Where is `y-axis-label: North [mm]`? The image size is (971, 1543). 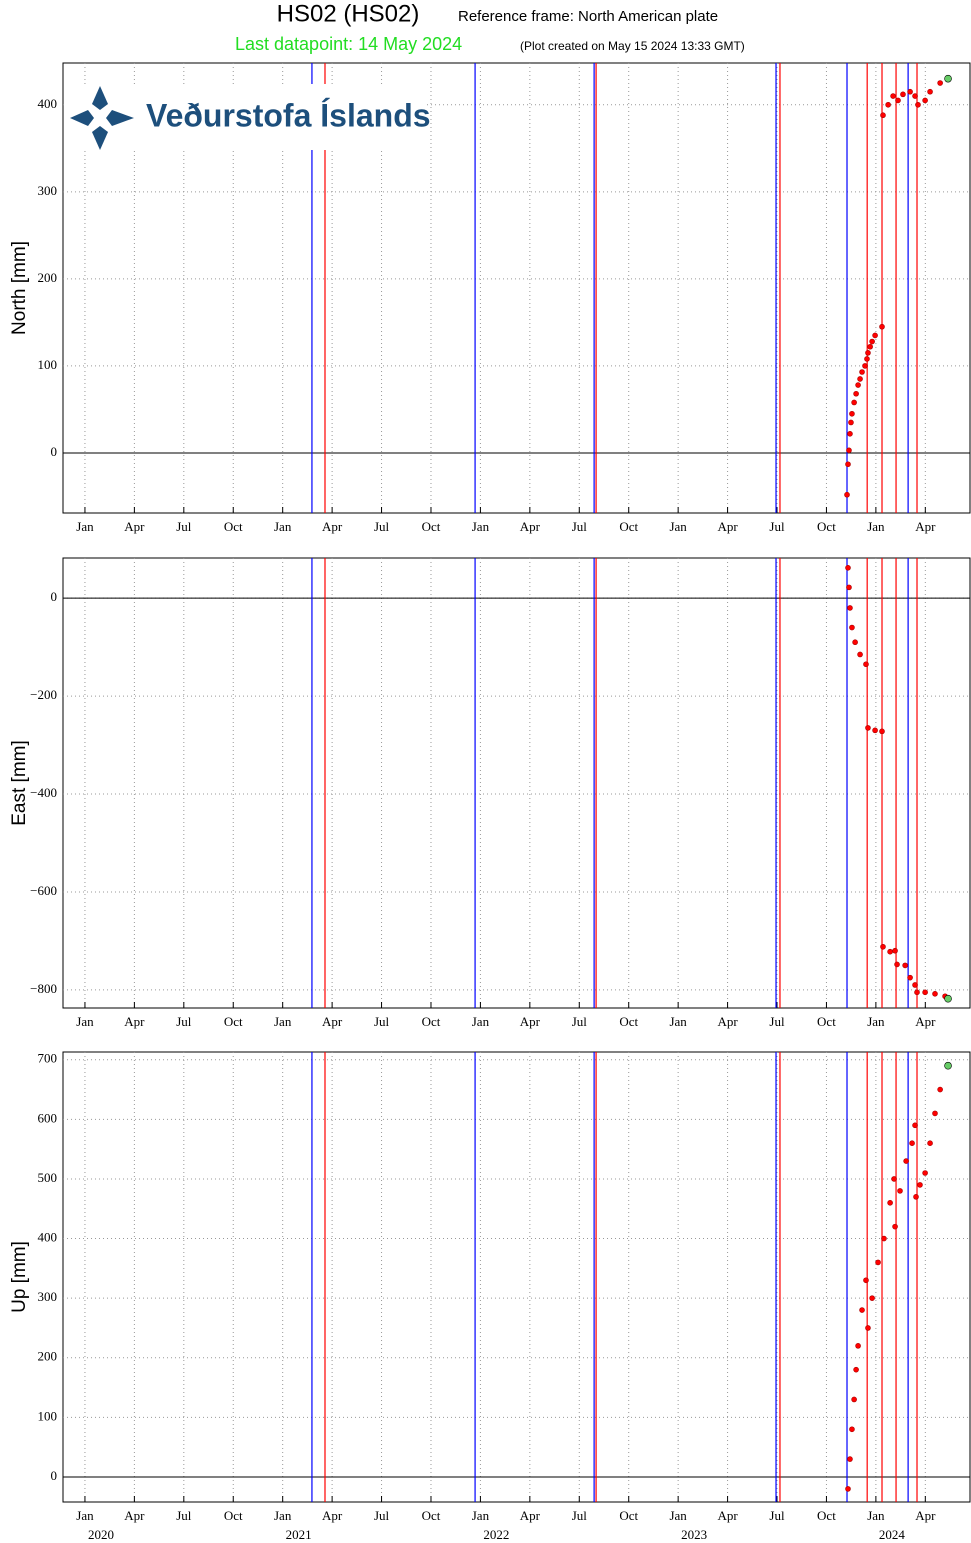 y-axis-label: North [mm] is located at coordinates (19, 288).